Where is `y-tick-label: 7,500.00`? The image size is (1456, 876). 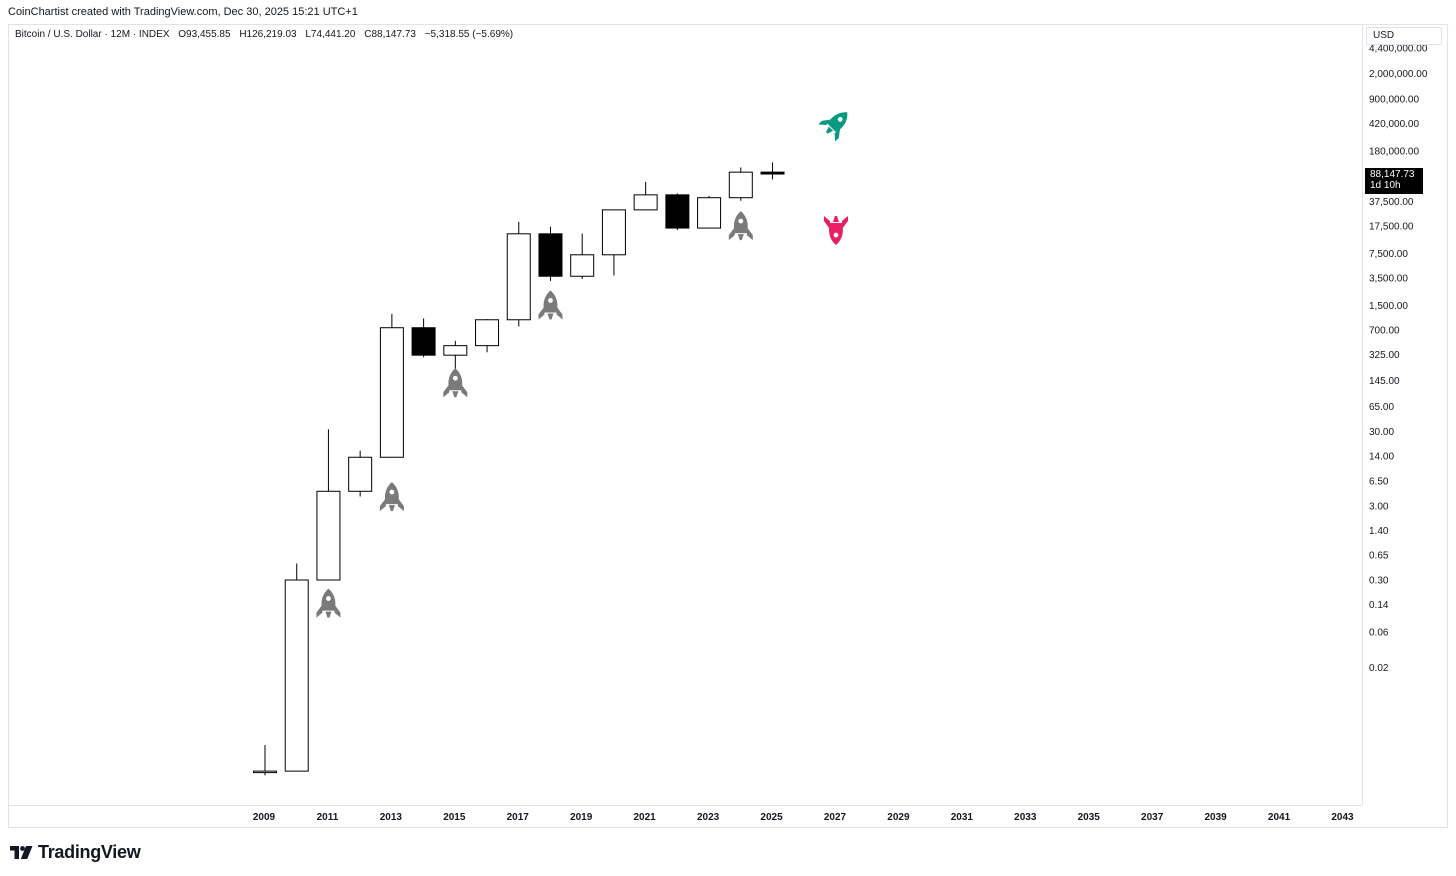 y-tick-label: 7,500.00 is located at coordinates (1388, 254).